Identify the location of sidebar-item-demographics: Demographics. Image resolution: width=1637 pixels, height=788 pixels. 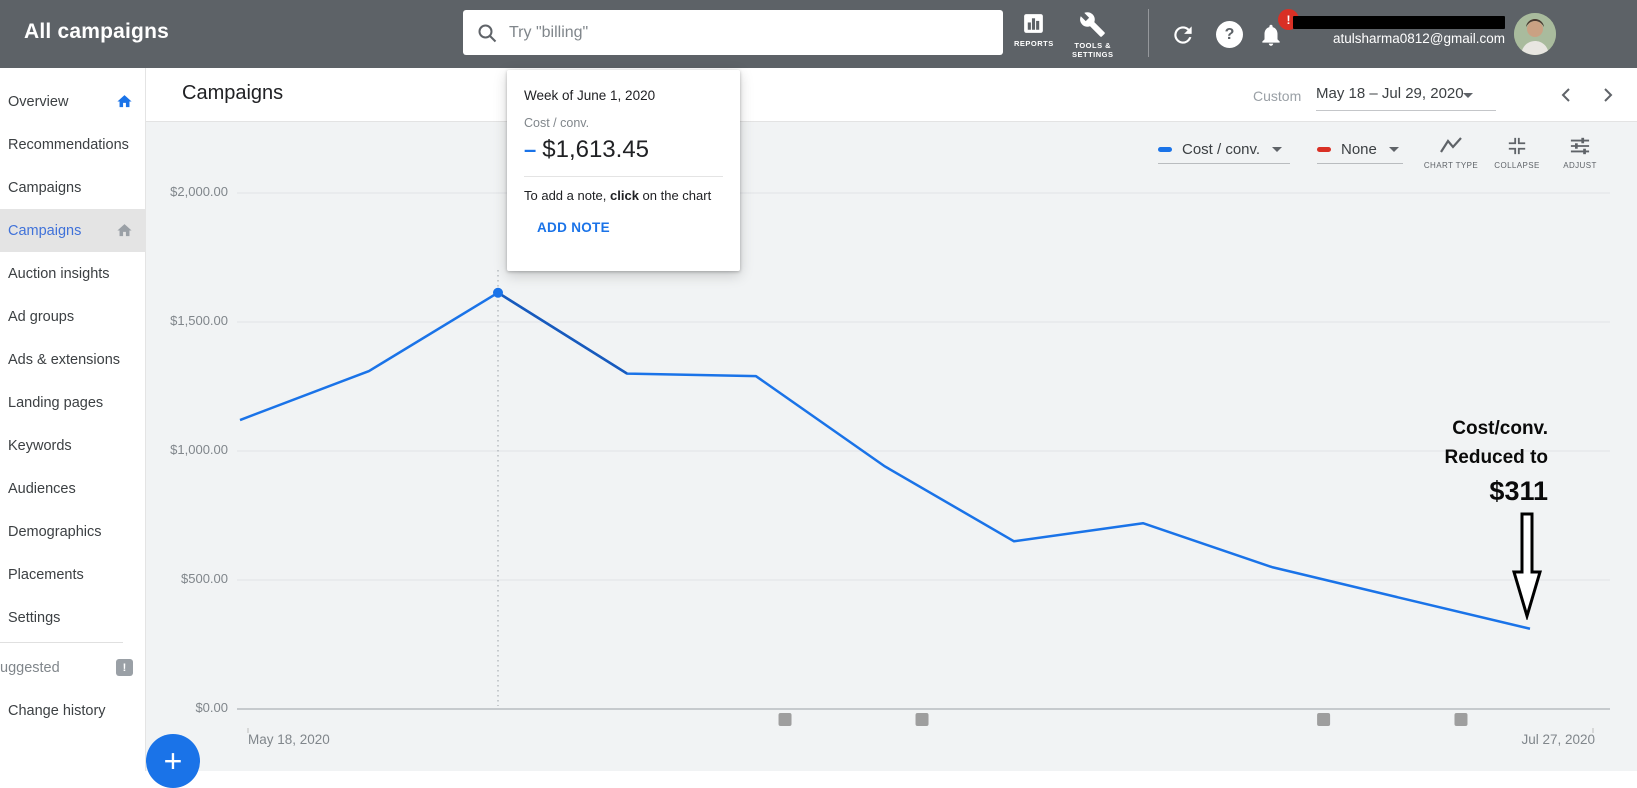
(72, 531).